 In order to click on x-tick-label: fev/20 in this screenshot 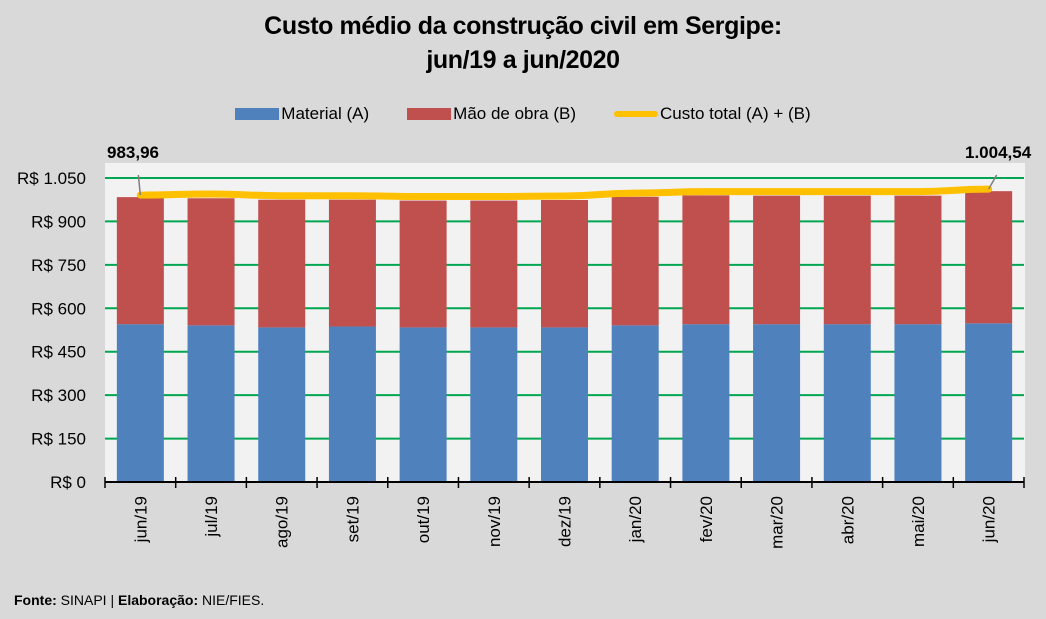, I will do `click(706, 519)`.